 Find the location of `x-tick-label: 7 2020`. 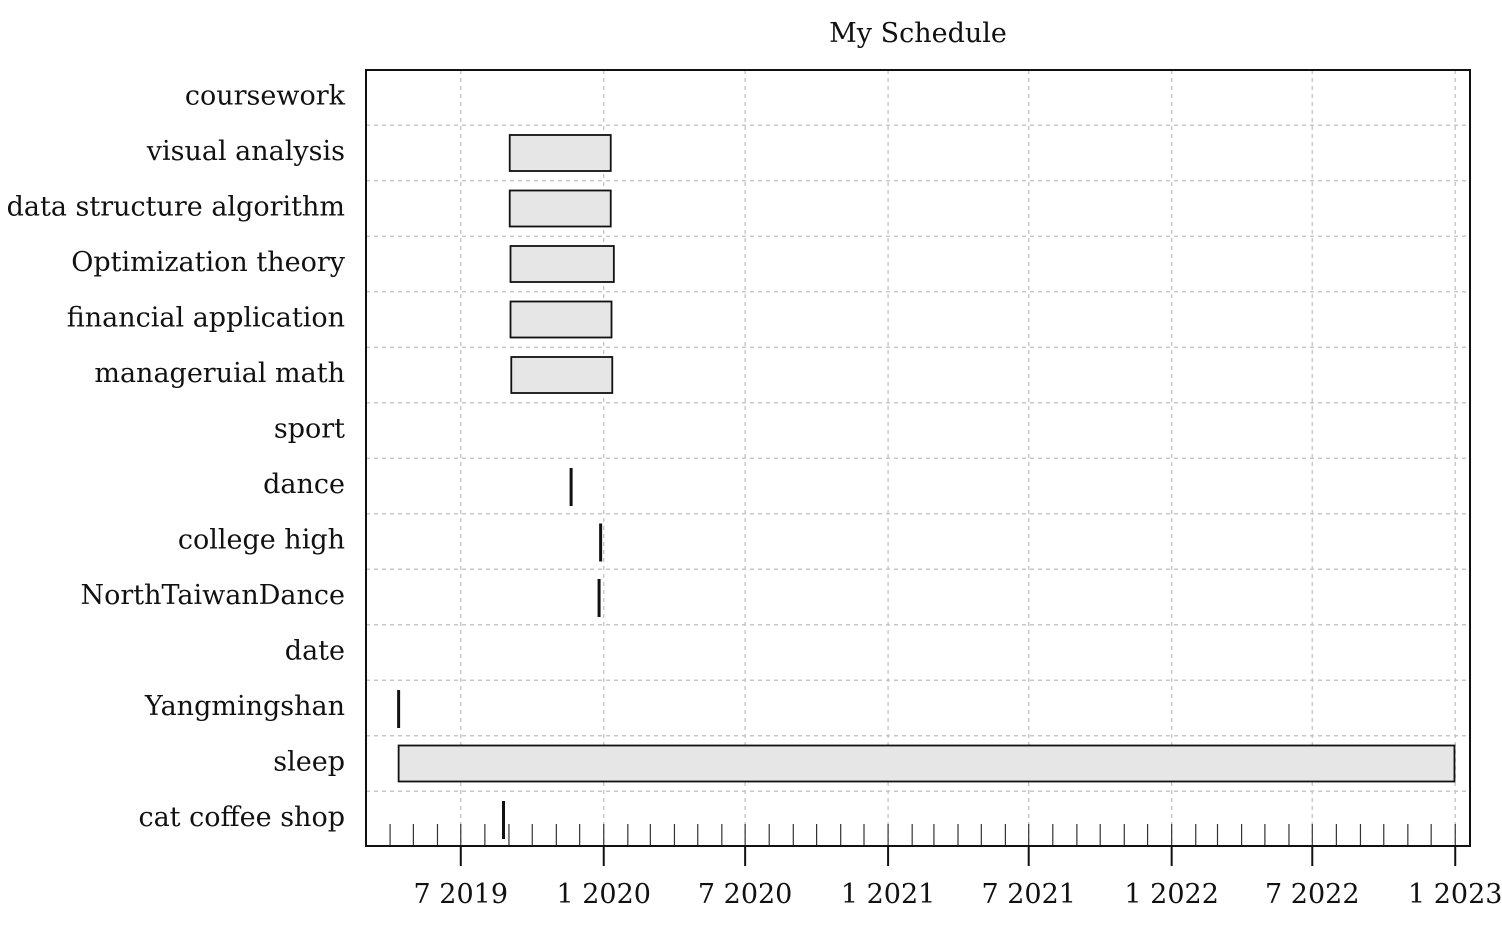

x-tick-label: 7 2020 is located at coordinates (745, 894).